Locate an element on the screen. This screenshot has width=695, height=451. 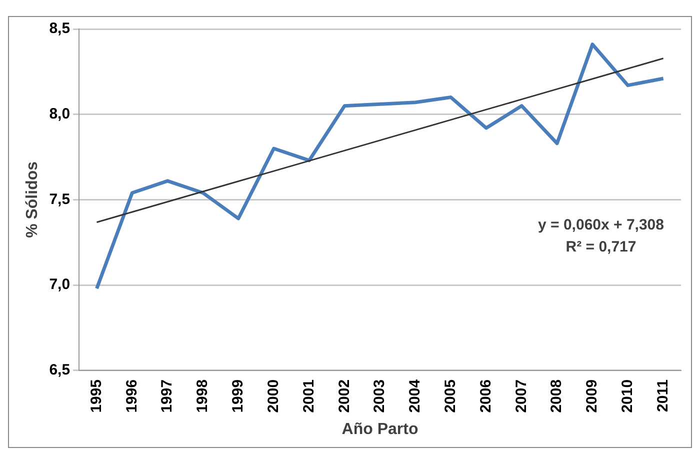
x-tick-label: 2007 is located at coordinates (521, 396).